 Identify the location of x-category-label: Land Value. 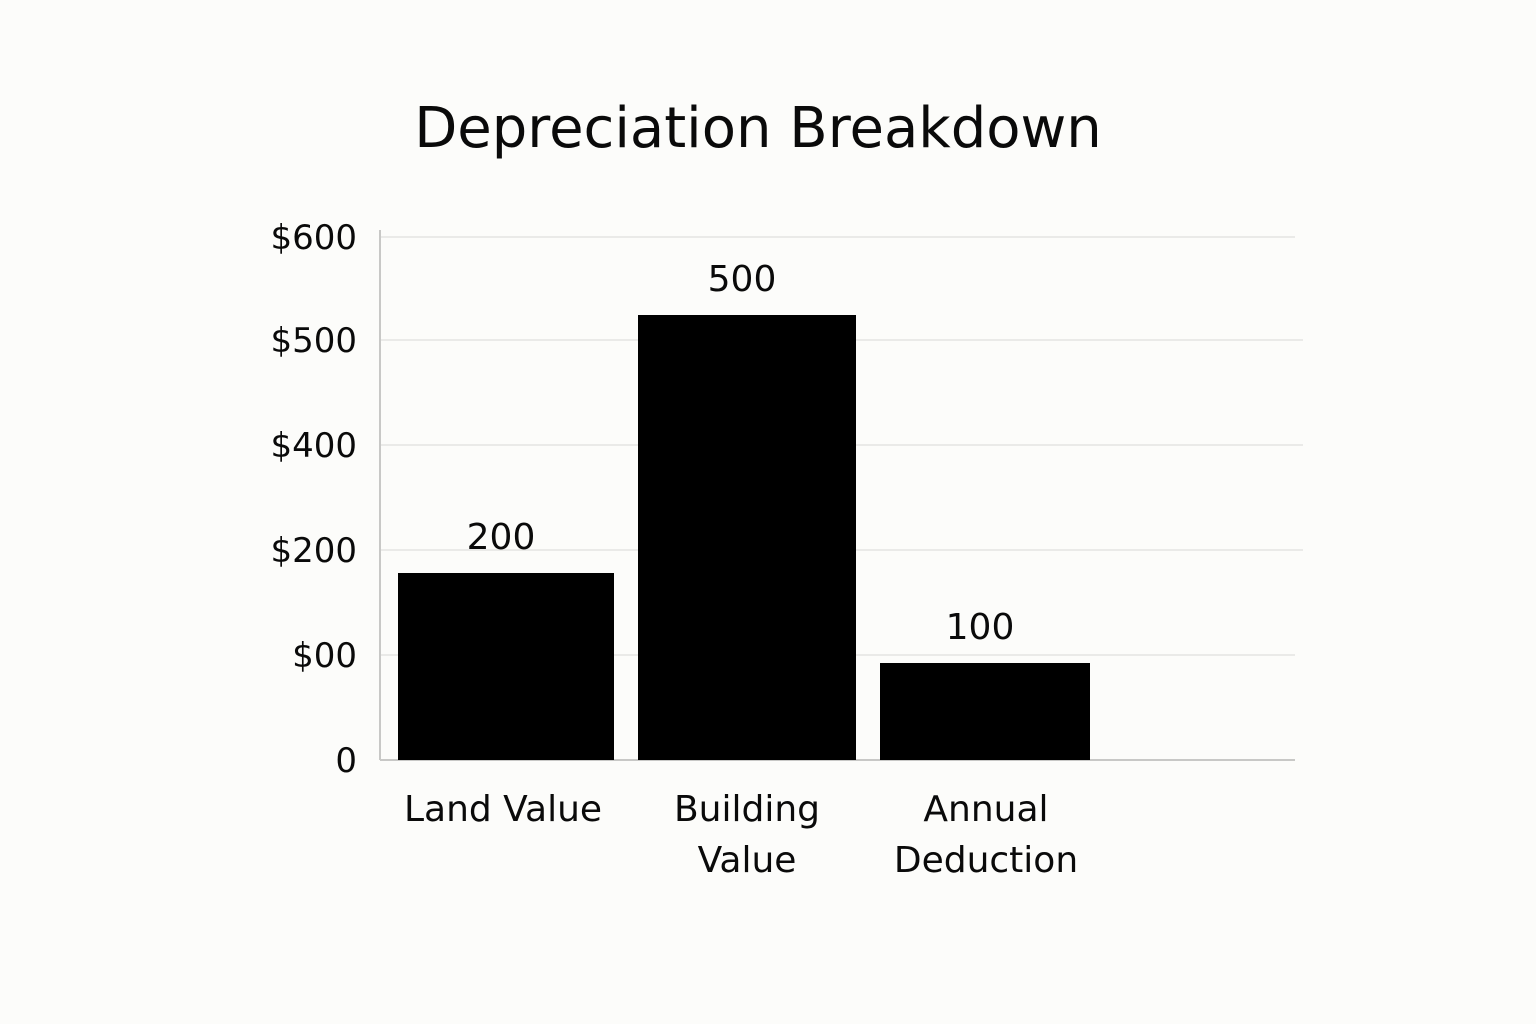
(503, 809).